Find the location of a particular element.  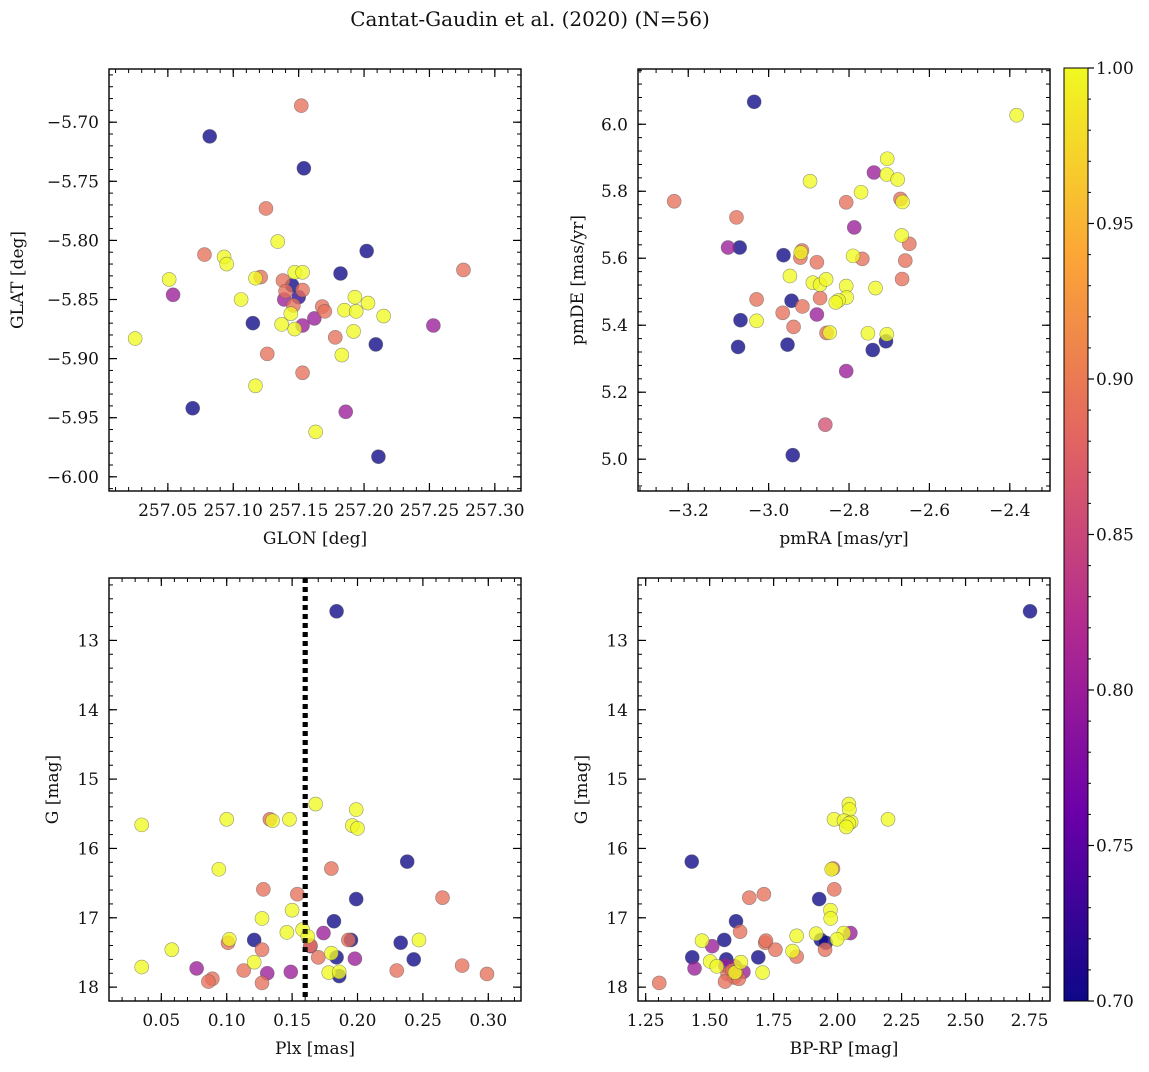

y-tick-label: 5.0 is located at coordinates (614, 460).